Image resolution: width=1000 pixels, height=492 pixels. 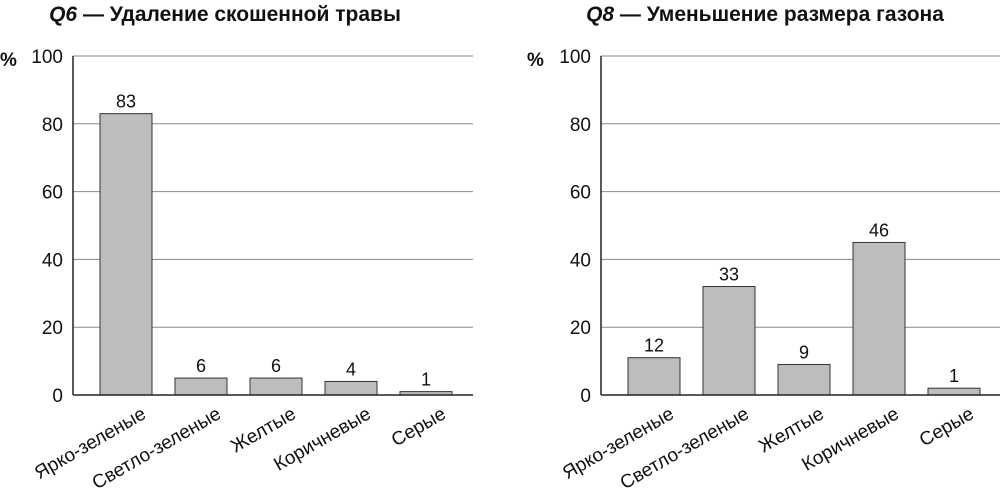 I want to click on data-label: 4, so click(x=351, y=369).